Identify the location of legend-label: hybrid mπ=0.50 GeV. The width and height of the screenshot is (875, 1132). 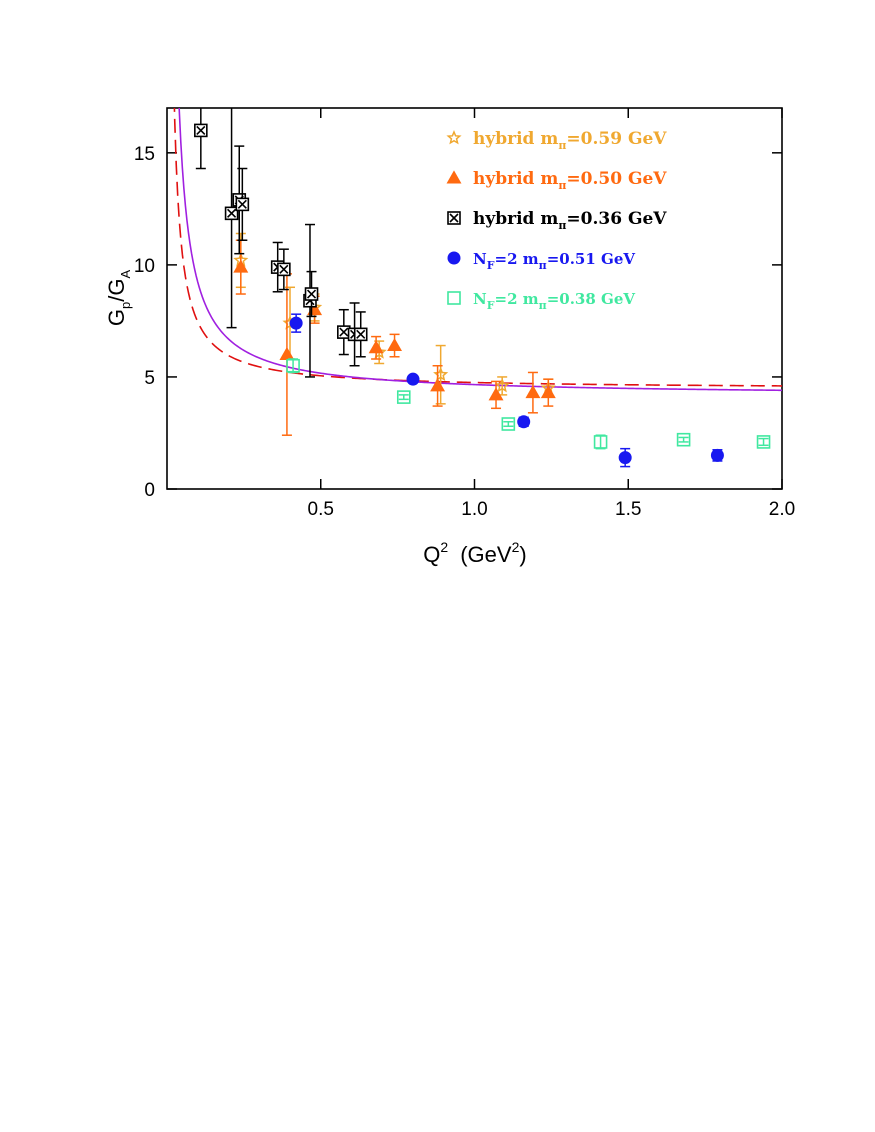
(570, 180).